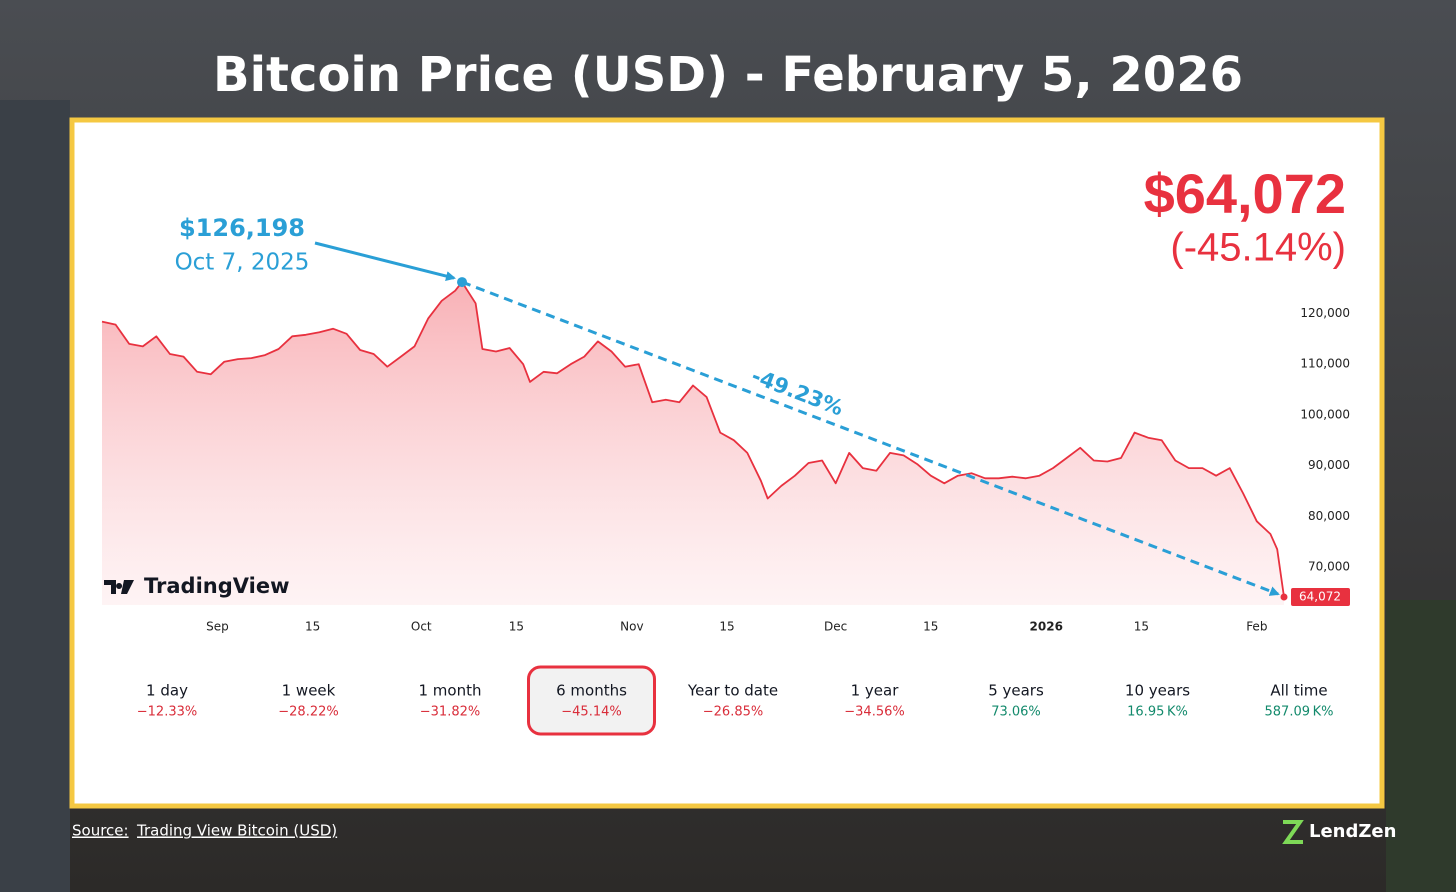  Describe the element at coordinates (1329, 465) in the screenshot. I see `y-tick-label: 90,000` at that location.